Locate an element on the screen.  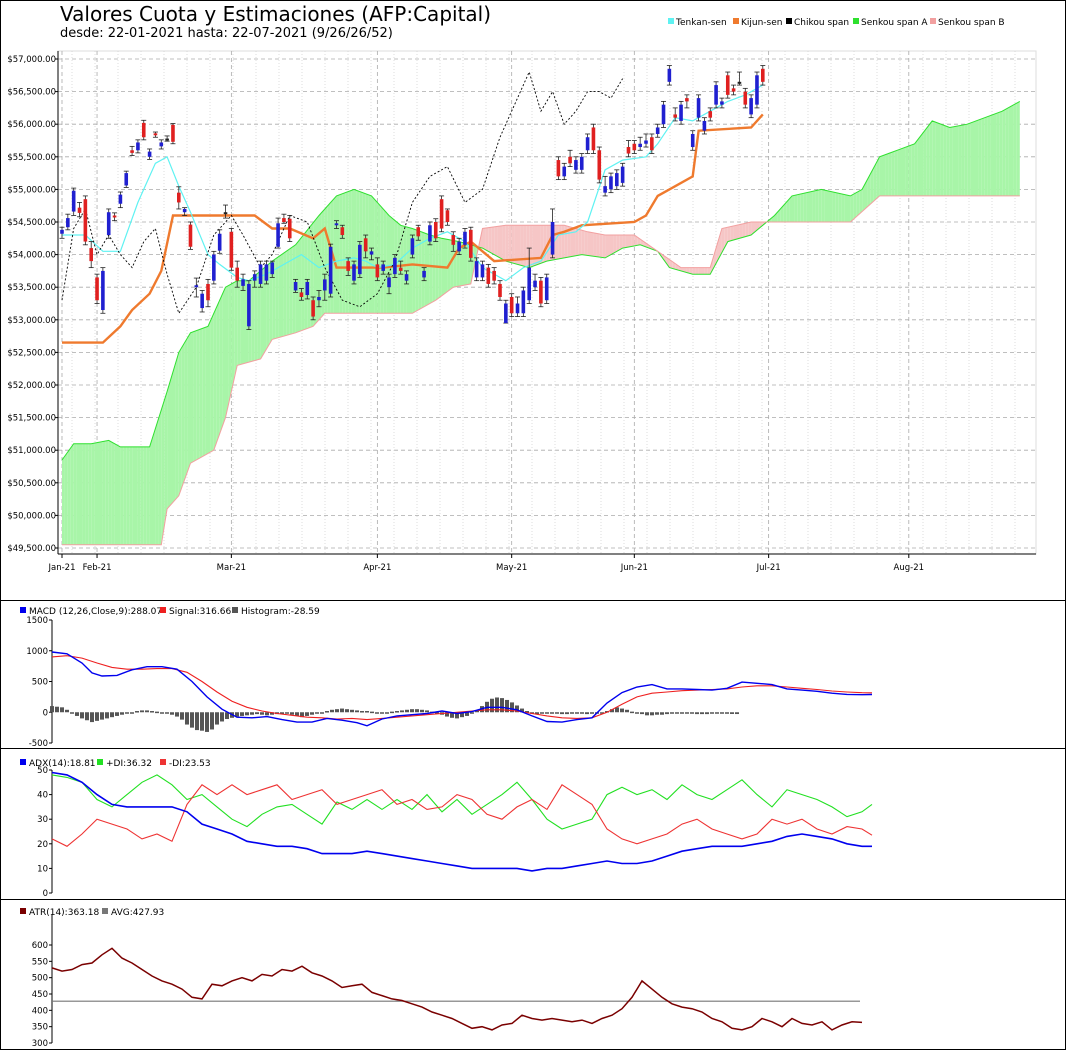
y-tick-label: 450 is located at coordinates (40, 995).